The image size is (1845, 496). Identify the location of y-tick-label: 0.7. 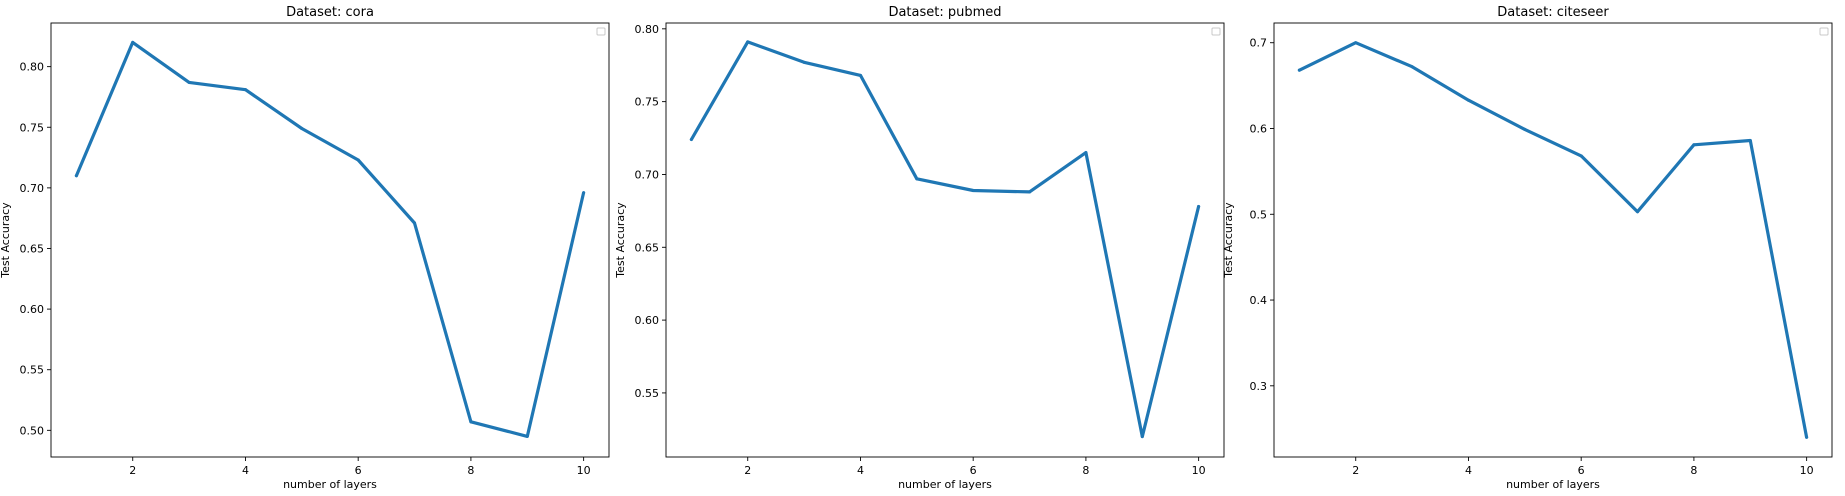
(1259, 43).